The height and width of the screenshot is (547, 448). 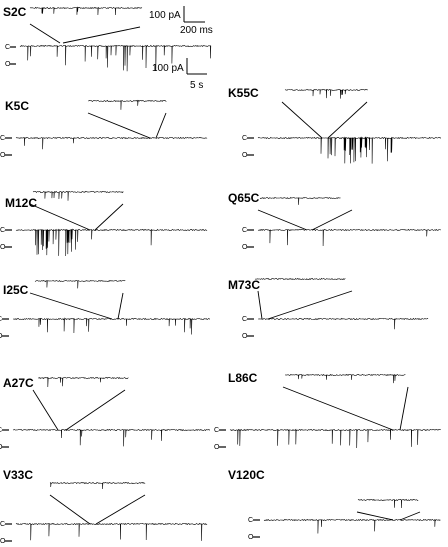 I want to click on panel-q65c: Q65C C O, so click(x=334, y=221).